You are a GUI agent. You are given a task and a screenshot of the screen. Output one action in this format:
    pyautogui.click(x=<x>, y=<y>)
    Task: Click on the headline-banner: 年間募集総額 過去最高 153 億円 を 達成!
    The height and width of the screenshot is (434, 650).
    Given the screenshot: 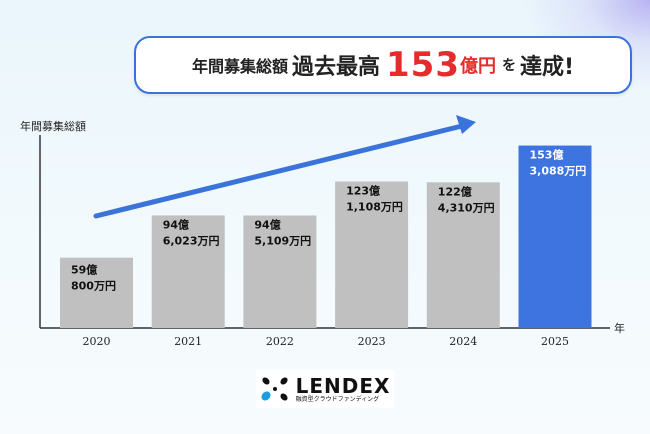 What is the action you would take?
    pyautogui.click(x=383, y=65)
    